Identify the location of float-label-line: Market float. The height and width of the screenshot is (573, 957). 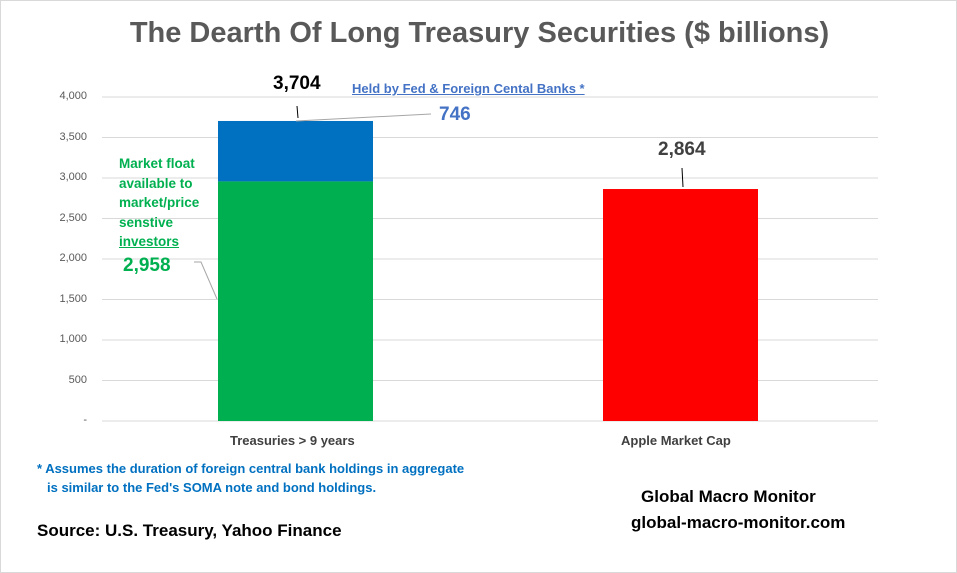
(157, 163).